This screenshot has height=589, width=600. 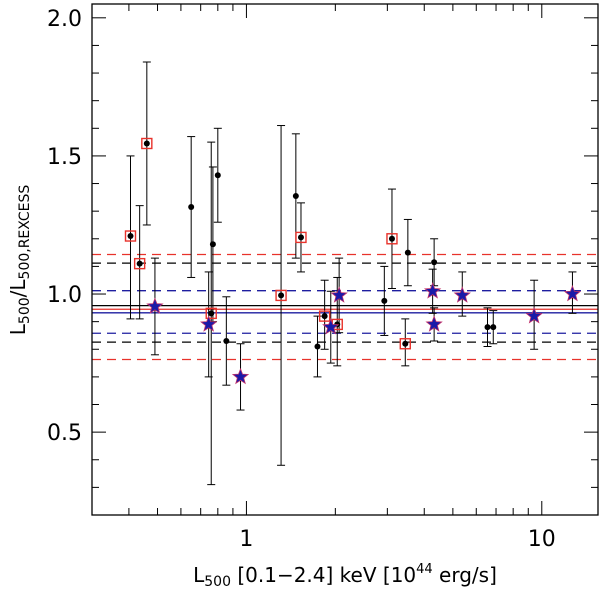 What do you see at coordinates (345, 575) in the screenshot?
I see `x-axis-label: L500 [0.1−2.4] keV [1044 erg/s]` at bounding box center [345, 575].